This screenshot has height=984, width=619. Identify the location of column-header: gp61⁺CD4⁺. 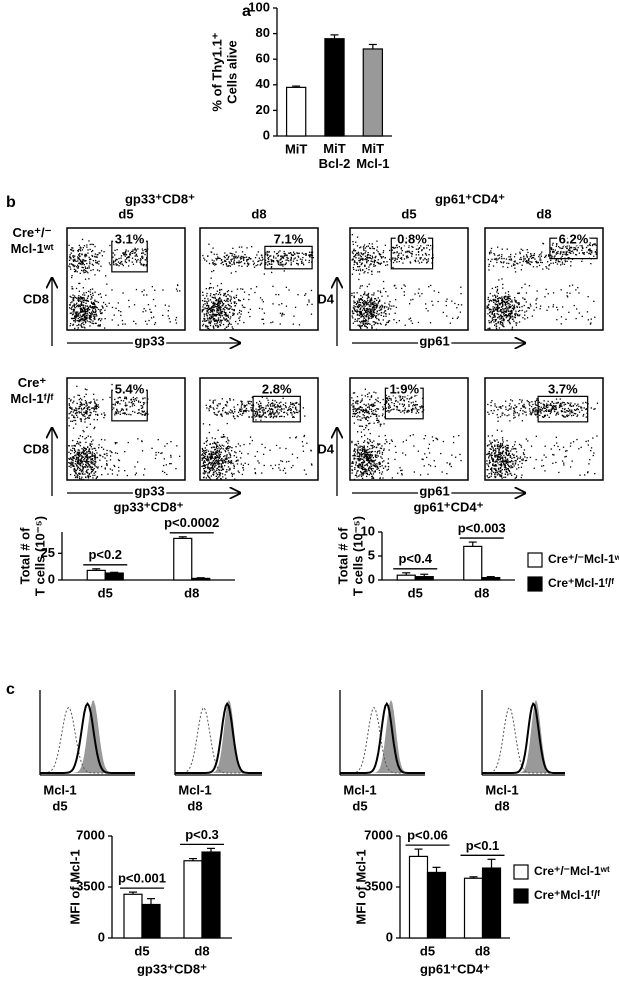
(470, 198).